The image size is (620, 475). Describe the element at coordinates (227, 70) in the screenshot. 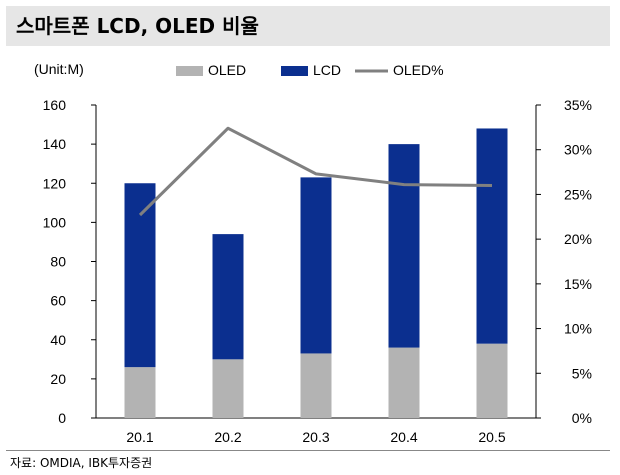

I see `legend-label-oled: OLED` at that location.